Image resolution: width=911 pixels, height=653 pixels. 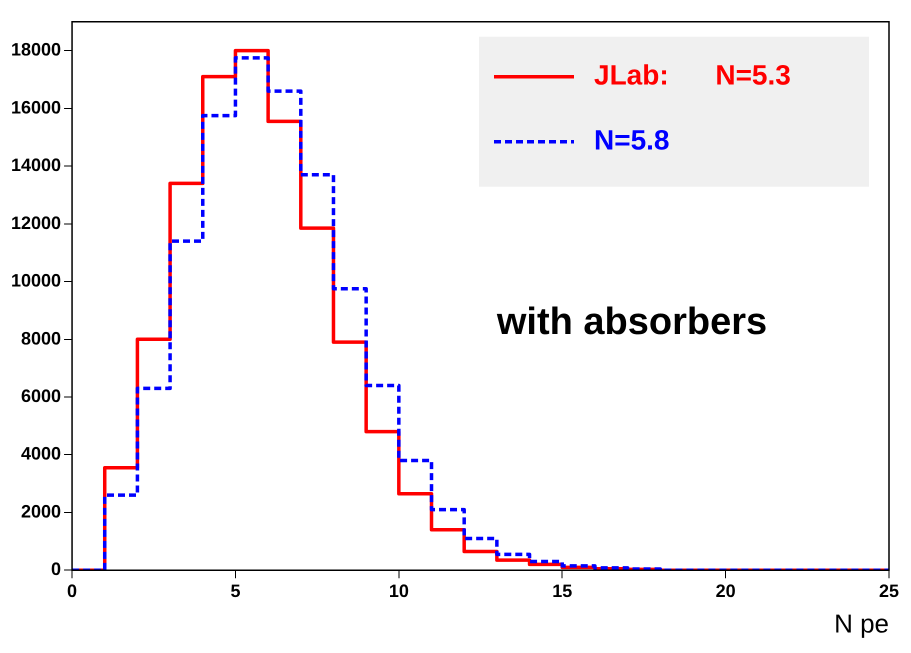 I want to click on x-tick-label: 20, so click(x=726, y=590).